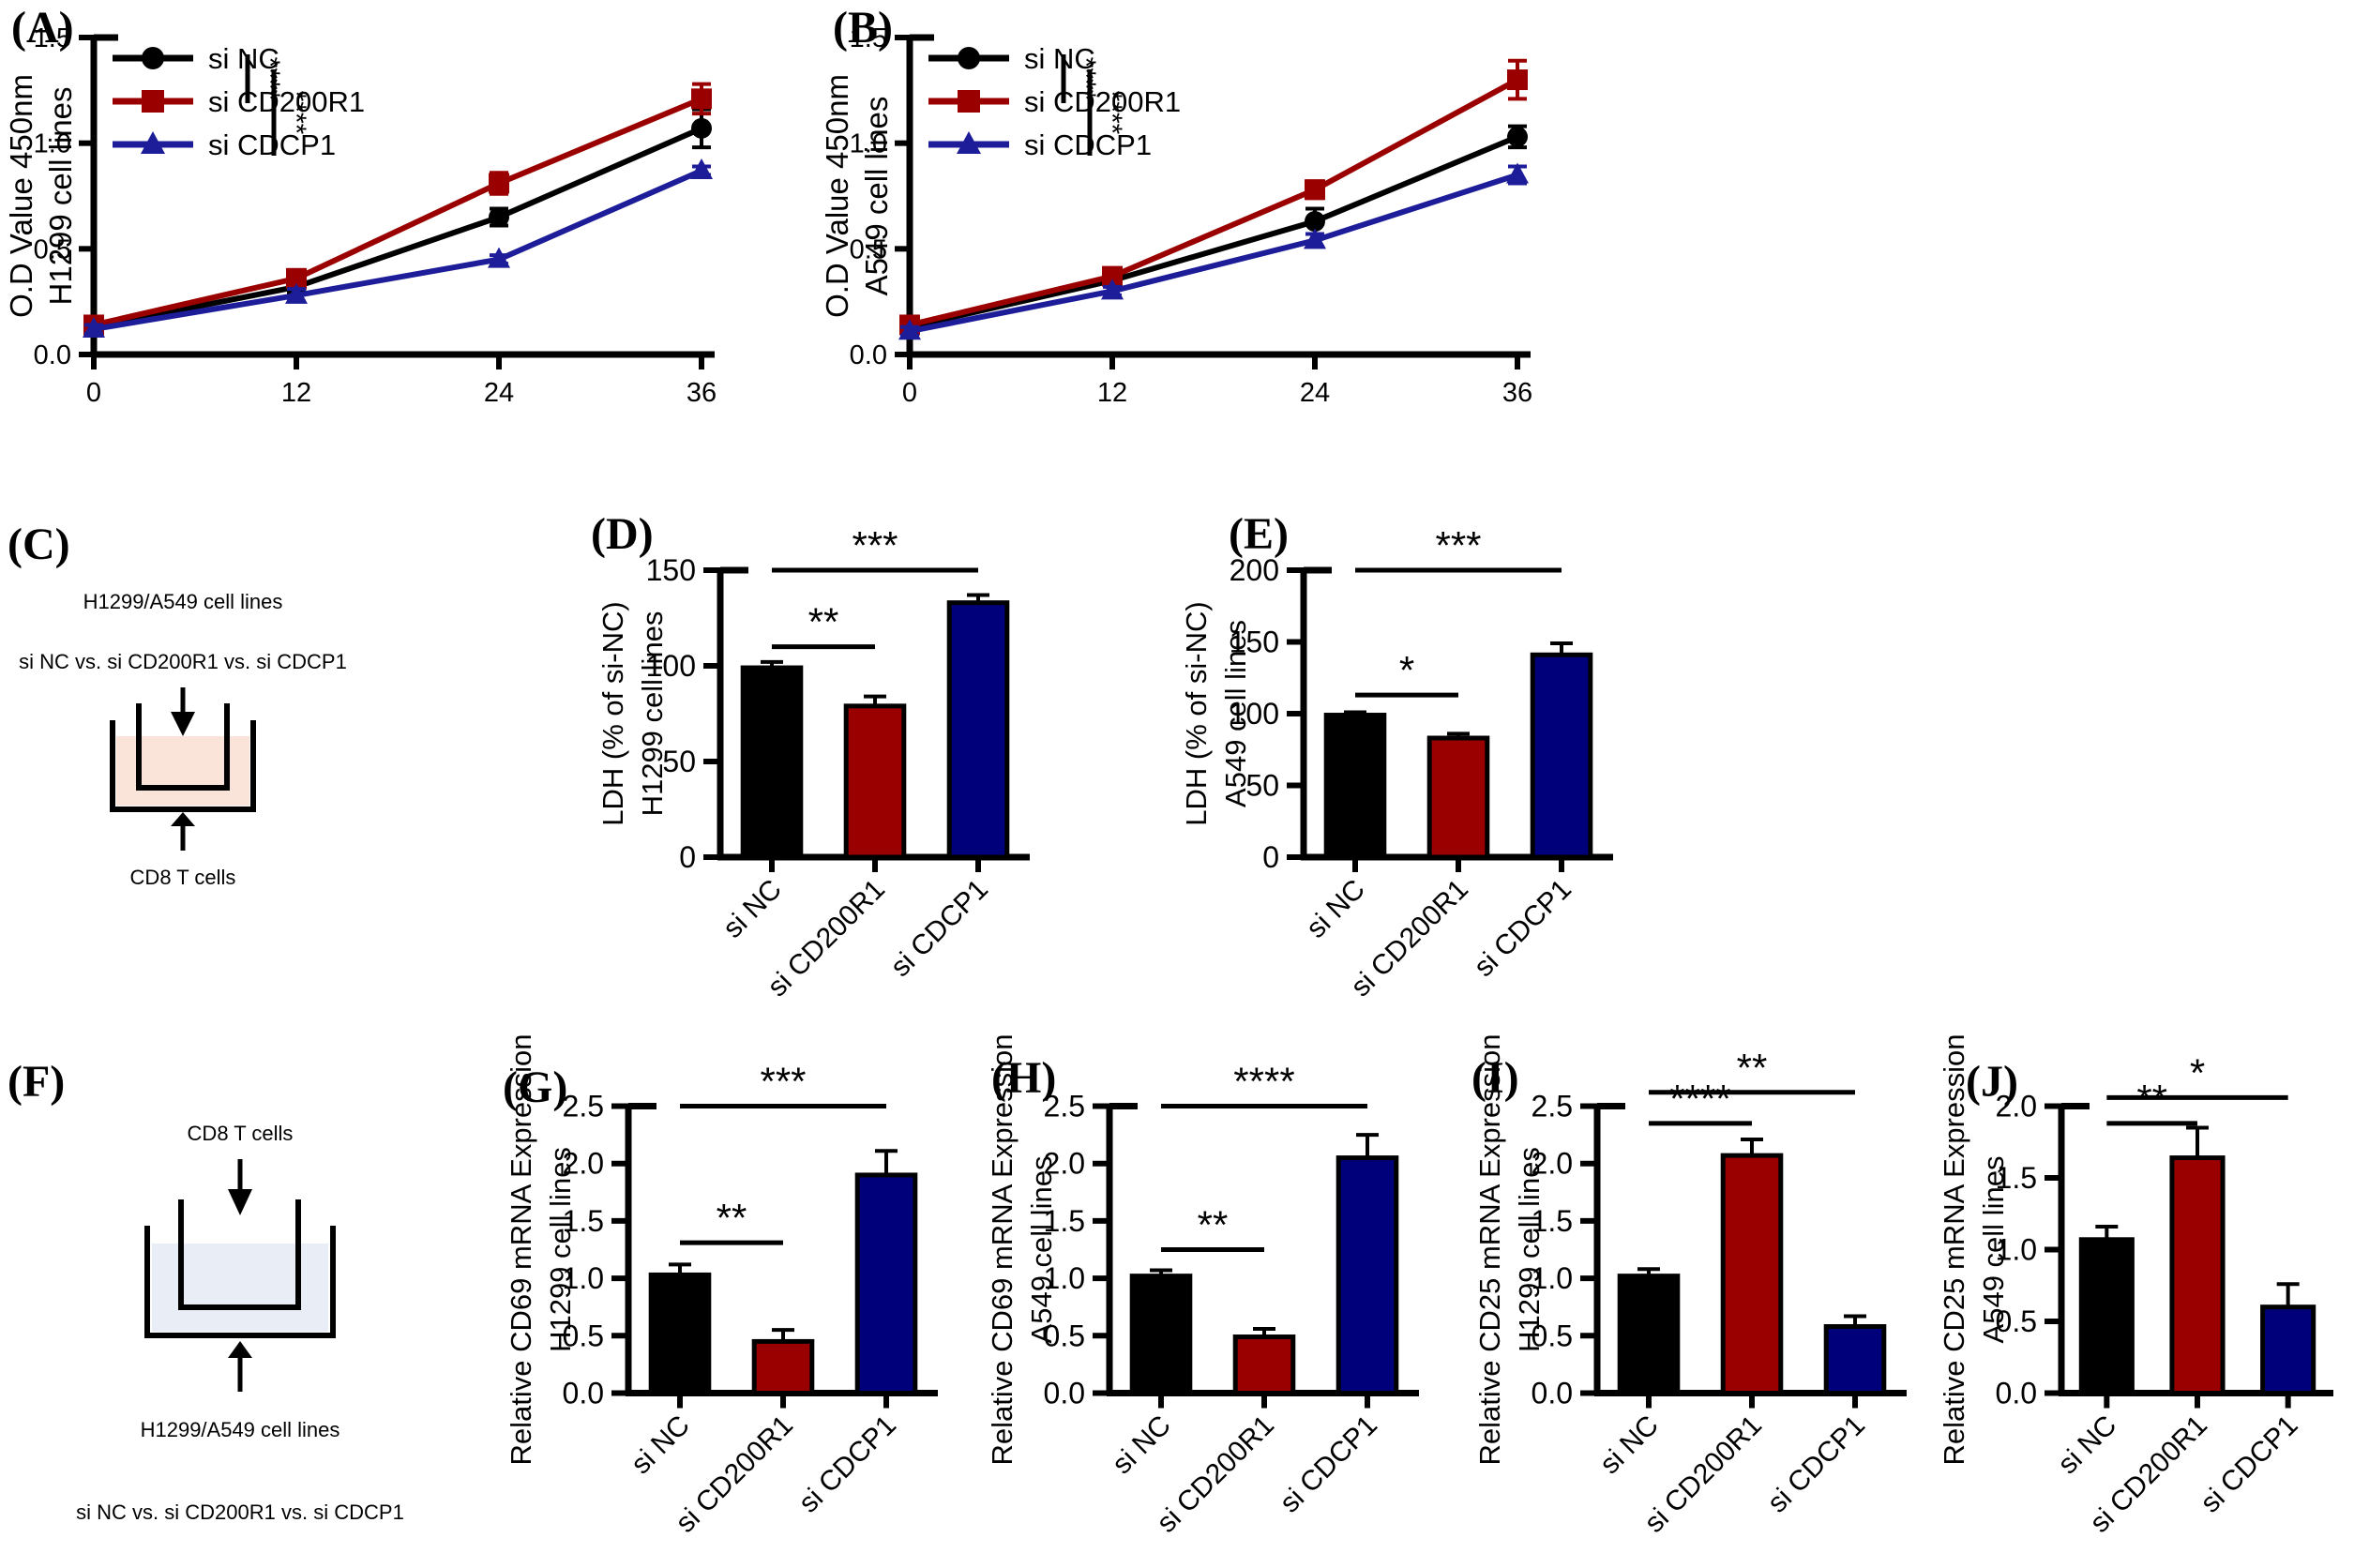 Image resolution: width=2354 pixels, height=1568 pixels. I want to click on y-axis-label: LDH (% of si-NC) H1299 cell lines, so click(632, 713).